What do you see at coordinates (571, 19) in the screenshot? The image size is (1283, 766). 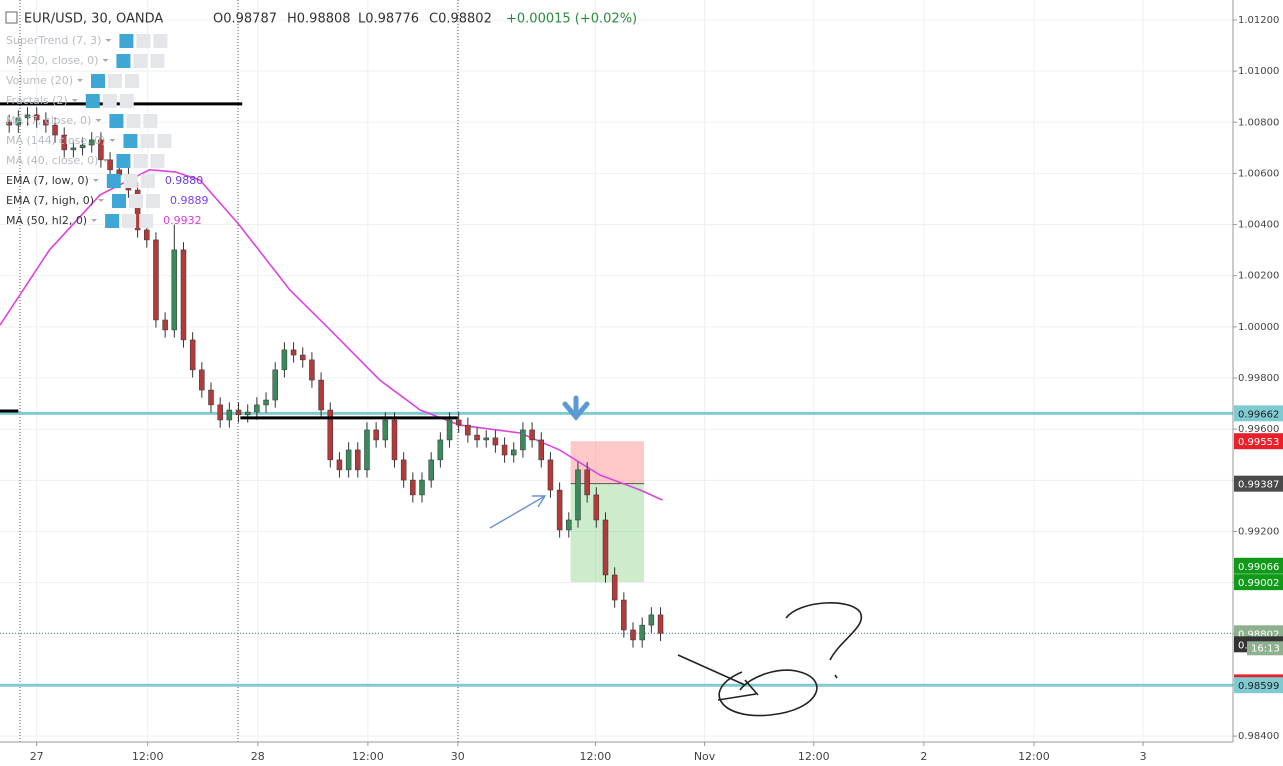 I see `ohlc-change: +0.00015 (+0.02%)` at bounding box center [571, 19].